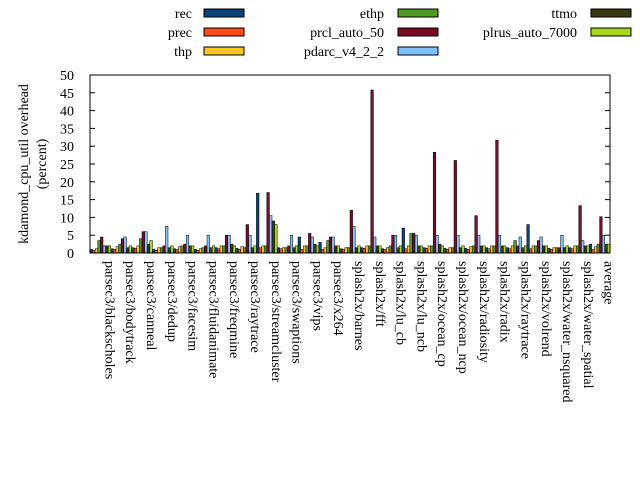 The height and width of the screenshot is (480, 640). Describe the element at coordinates (67, 183) in the screenshot. I see `y-tick-label: 20` at that location.